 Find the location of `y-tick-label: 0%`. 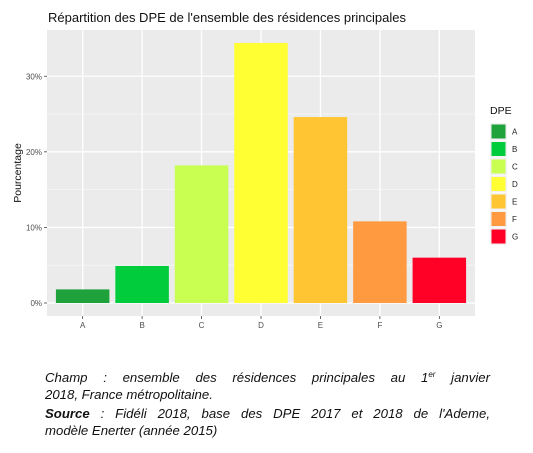

y-tick-label: 0% is located at coordinates (36, 303).